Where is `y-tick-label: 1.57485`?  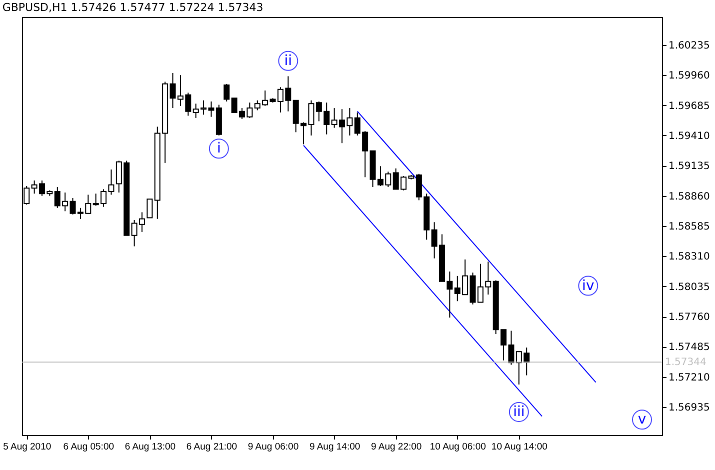
y-tick-label: 1.57485 is located at coordinates (689, 348).